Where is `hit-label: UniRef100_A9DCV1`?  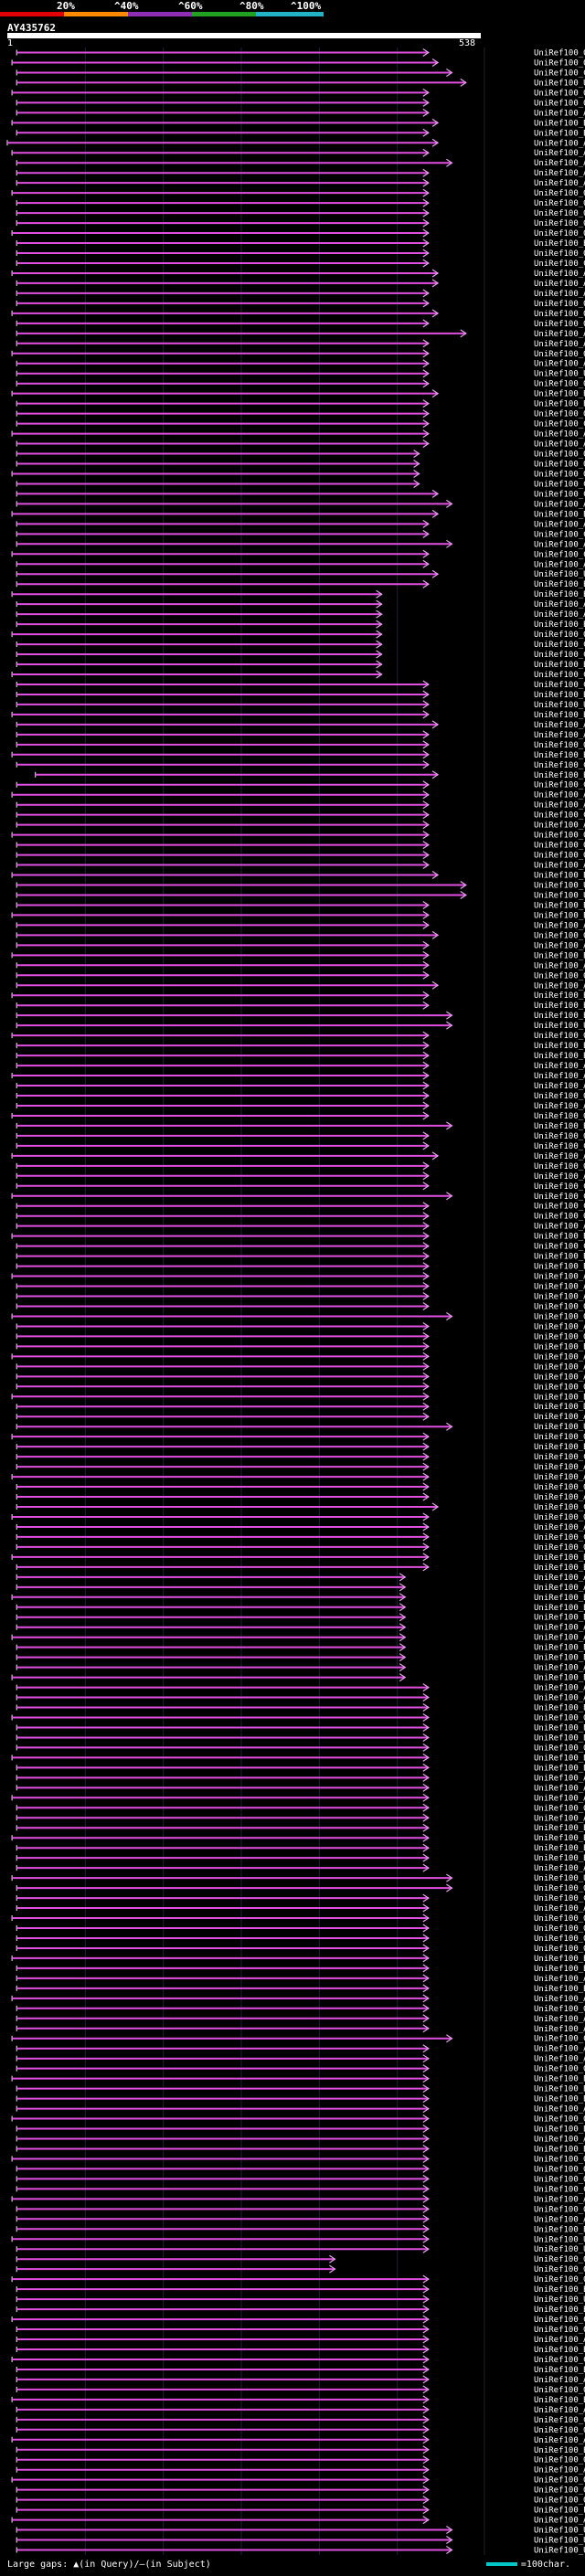 hit-label: UniRef100_A9DCV1 is located at coordinates (560, 163).